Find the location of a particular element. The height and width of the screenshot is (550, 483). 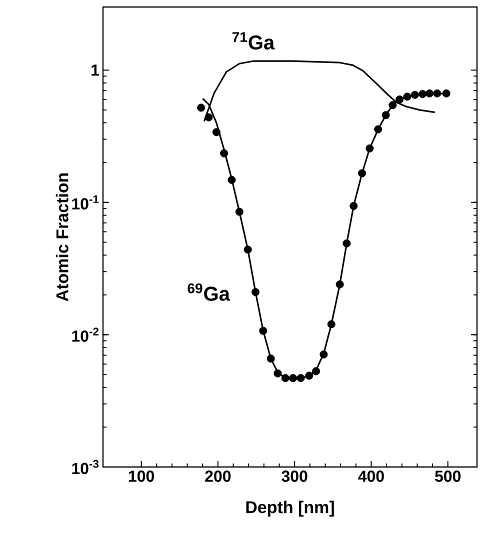

y-tick-label: 10$^{-1}$ is located at coordinates (85, 202).